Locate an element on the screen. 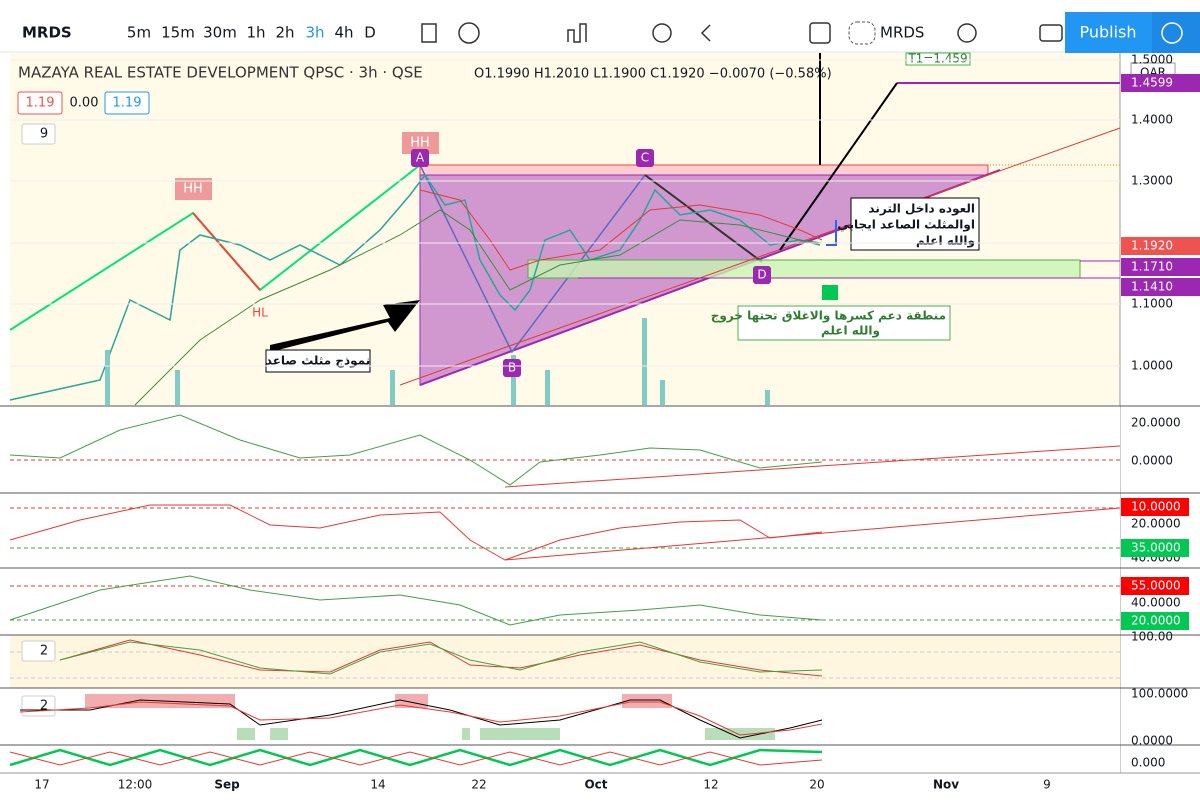 This screenshot has width=1200, height=802. time-labels: 17 12:00 Sep 14 22 Oct 12 20 Nov 9 is located at coordinates (542, 785).